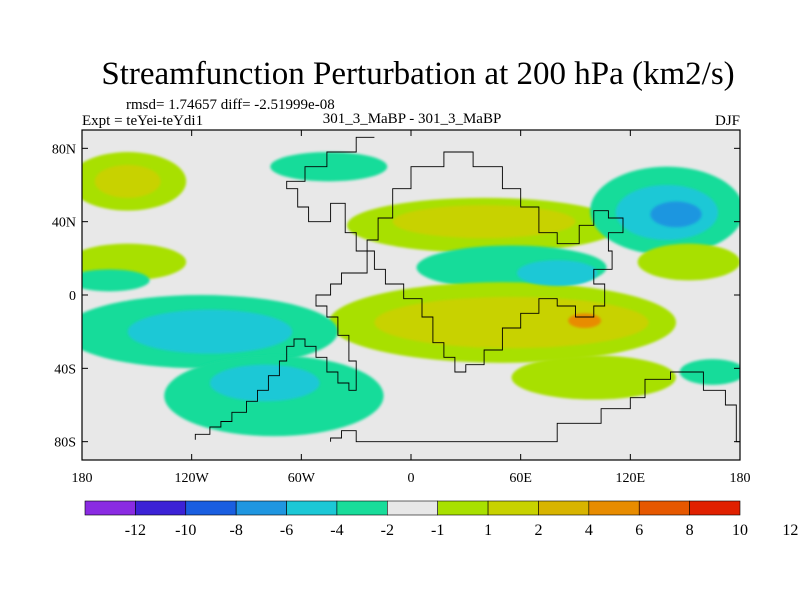  What do you see at coordinates (135, 530) in the screenshot?
I see `colorbar-label: -12` at bounding box center [135, 530].